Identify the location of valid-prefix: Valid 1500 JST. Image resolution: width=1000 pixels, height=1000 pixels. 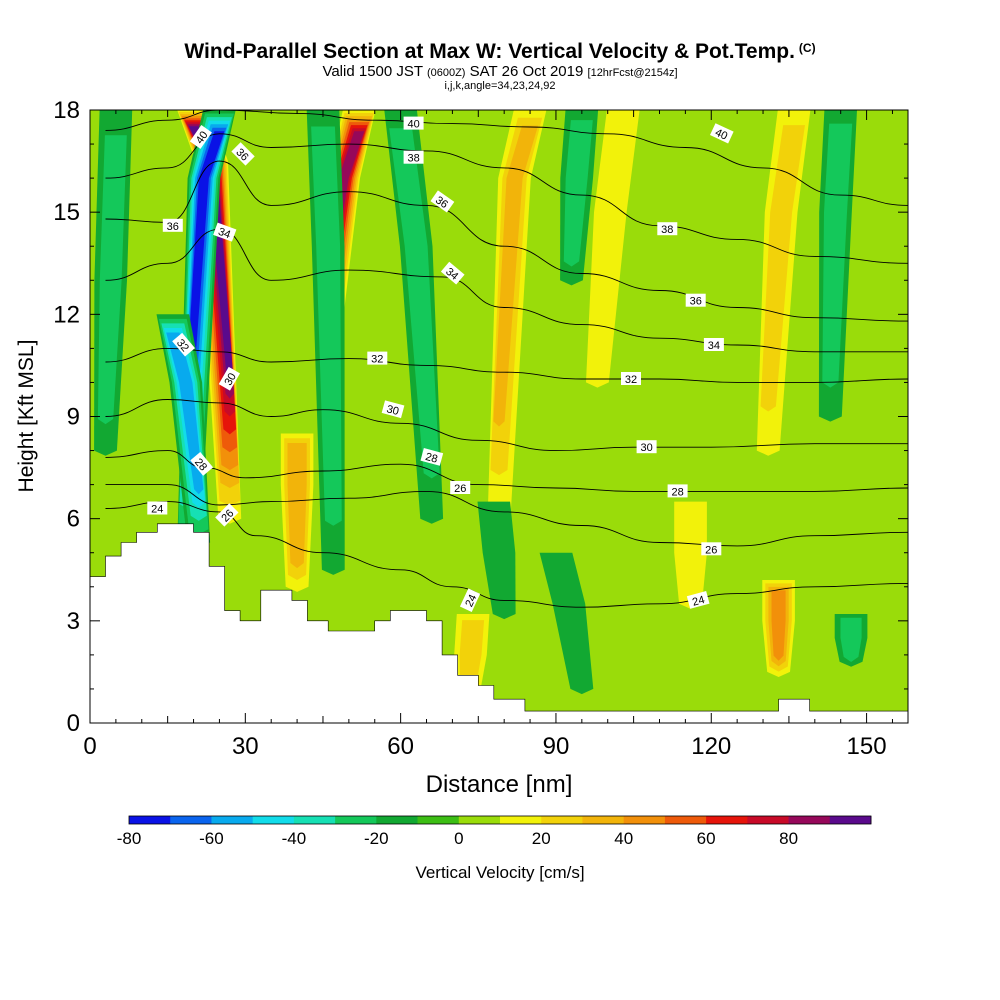
(372, 71).